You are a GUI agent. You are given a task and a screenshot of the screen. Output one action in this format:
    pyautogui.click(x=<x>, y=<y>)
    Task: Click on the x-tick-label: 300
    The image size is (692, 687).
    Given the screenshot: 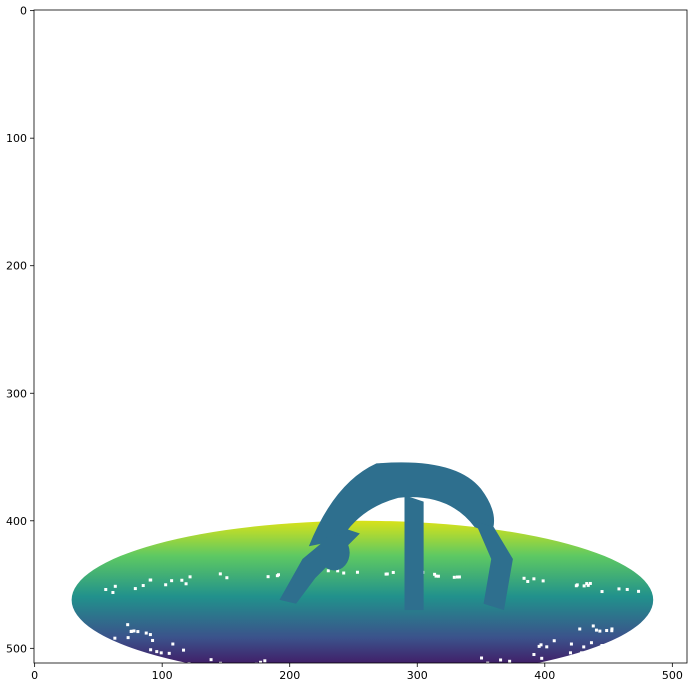 What is the action you would take?
    pyautogui.click(x=417, y=675)
    